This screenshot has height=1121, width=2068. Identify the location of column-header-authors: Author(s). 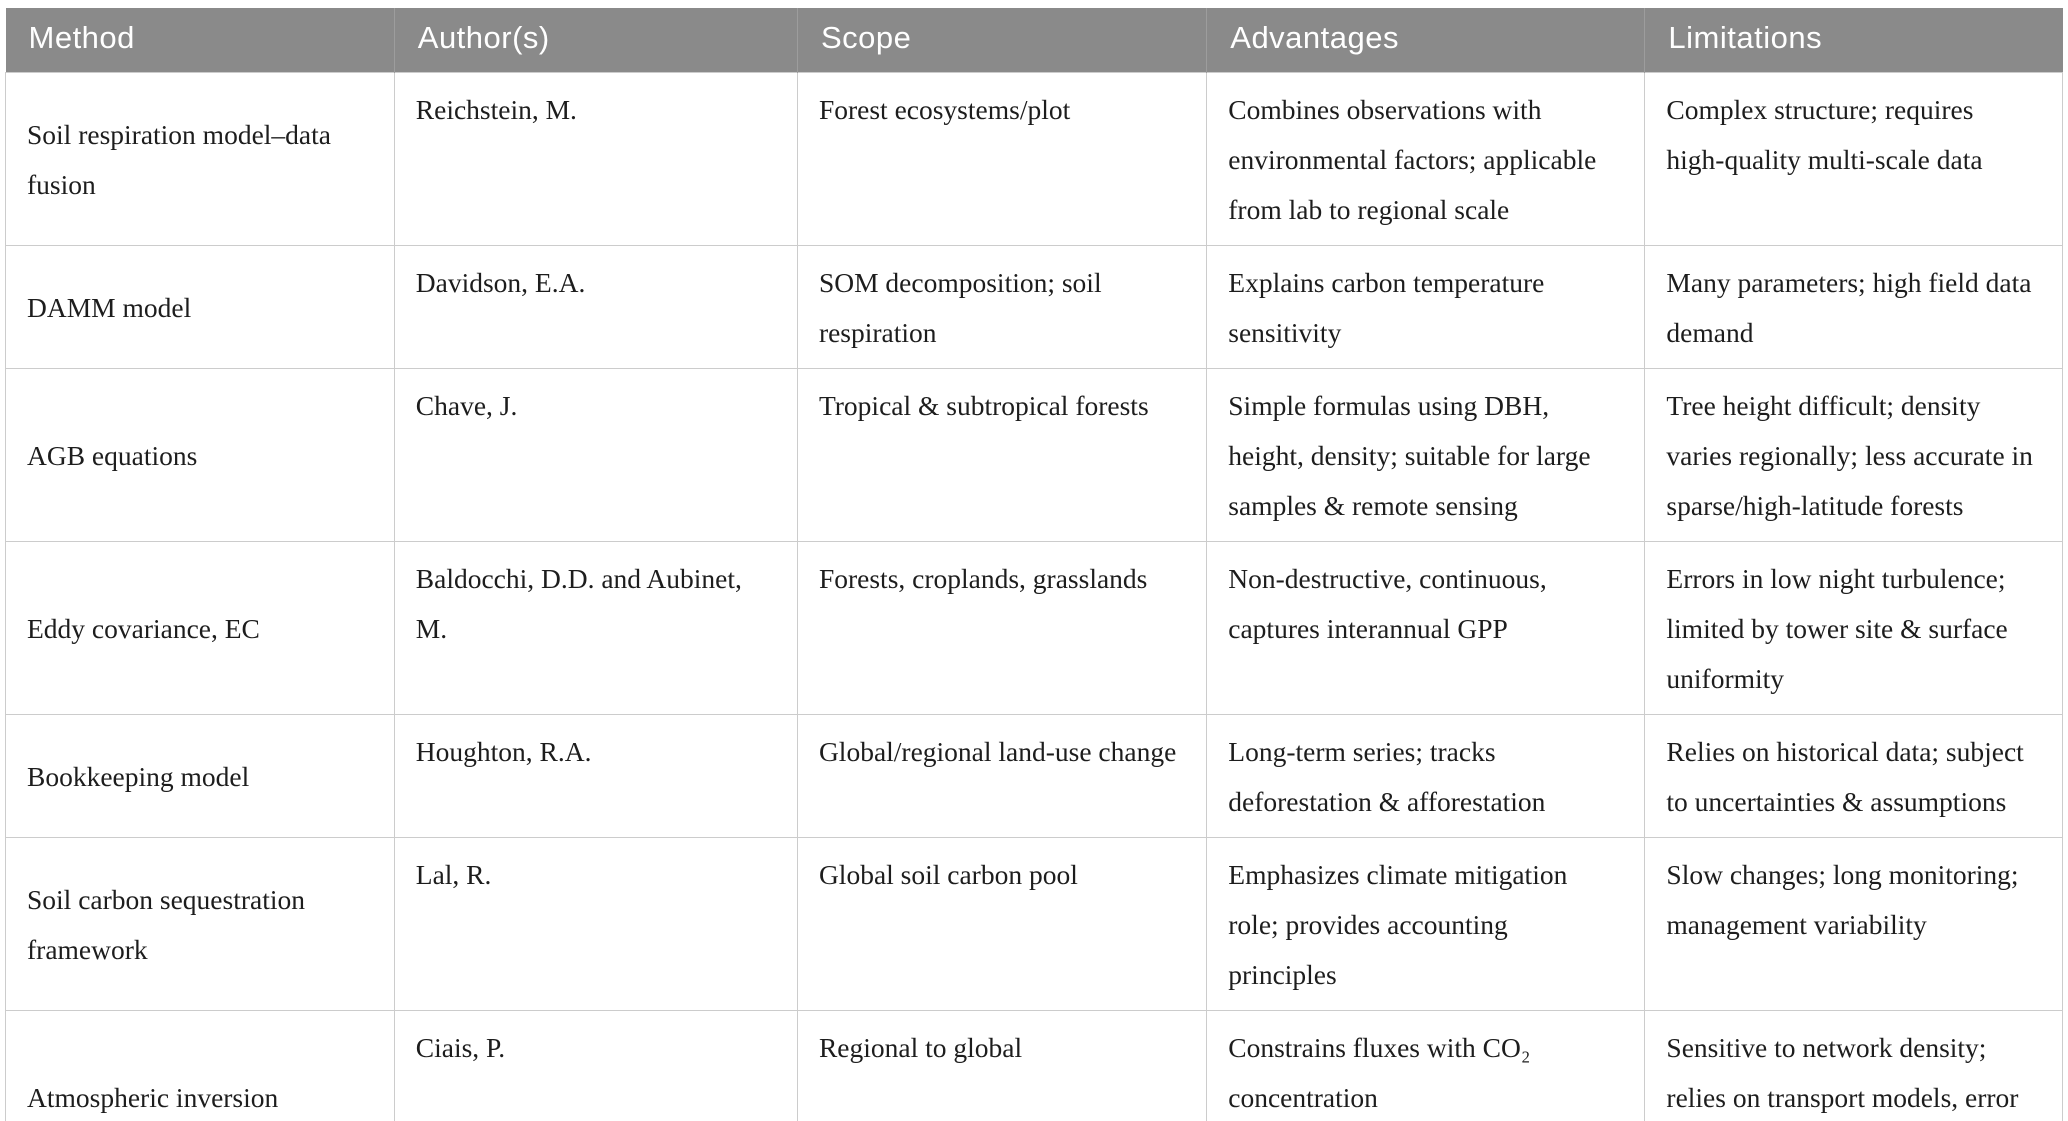
(595, 40).